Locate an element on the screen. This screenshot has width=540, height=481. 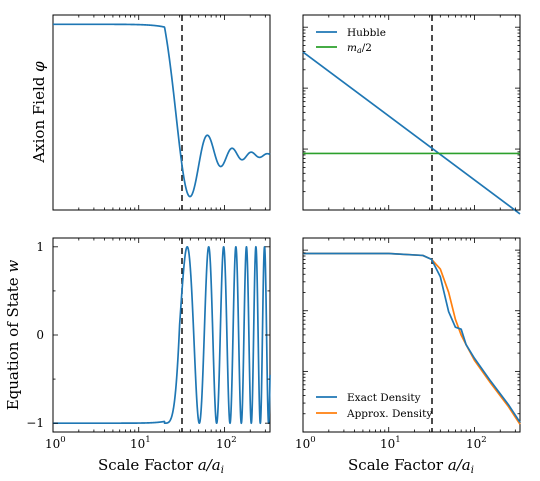
legend-hubble-mass: Hubble ma/2 is located at coordinates (351, 41).